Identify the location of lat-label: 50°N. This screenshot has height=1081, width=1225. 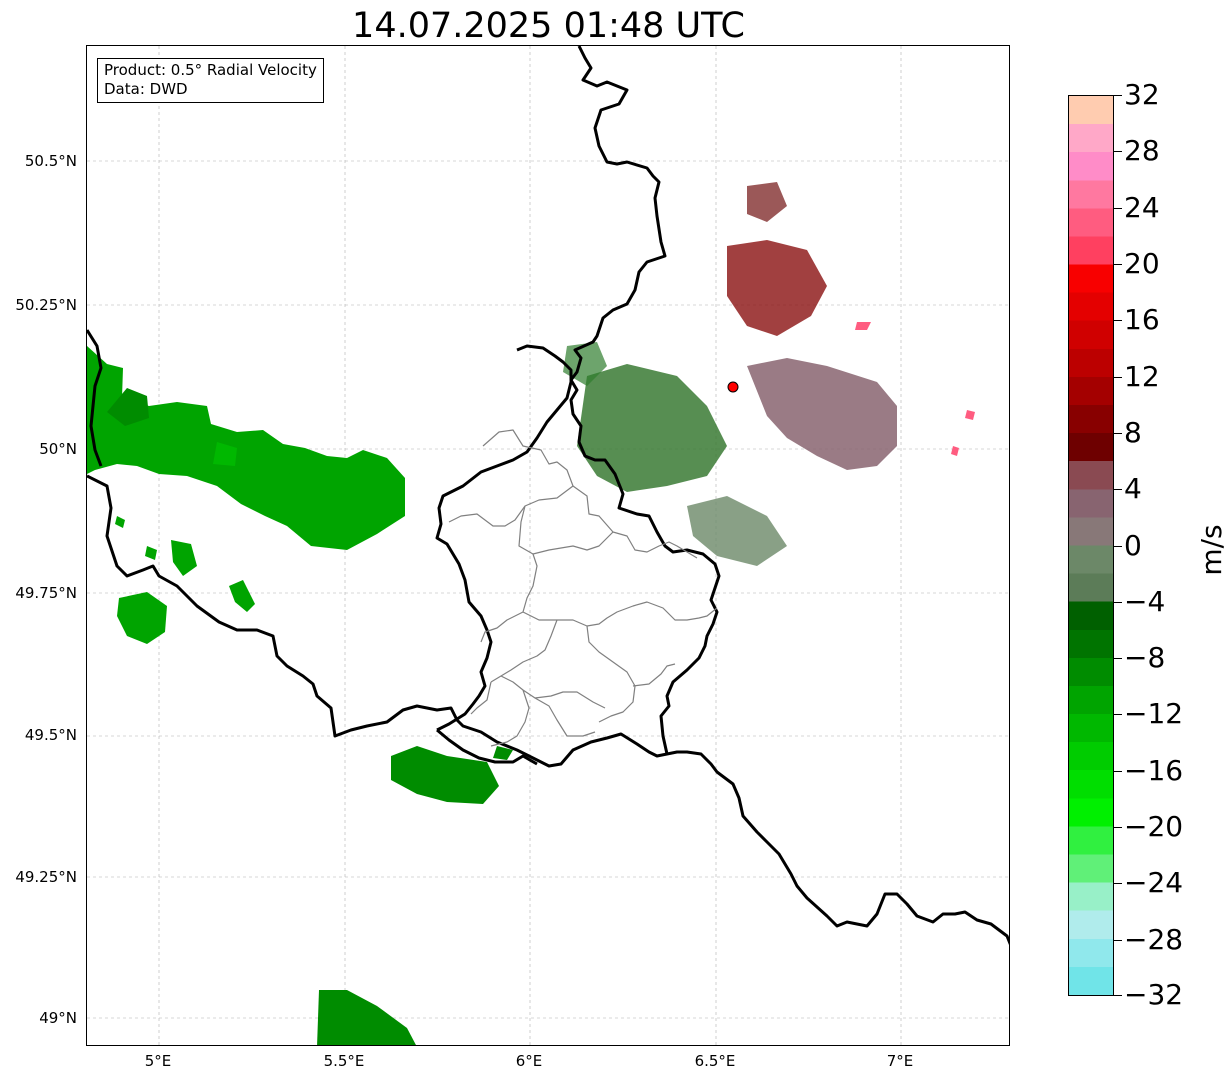
(58, 449).